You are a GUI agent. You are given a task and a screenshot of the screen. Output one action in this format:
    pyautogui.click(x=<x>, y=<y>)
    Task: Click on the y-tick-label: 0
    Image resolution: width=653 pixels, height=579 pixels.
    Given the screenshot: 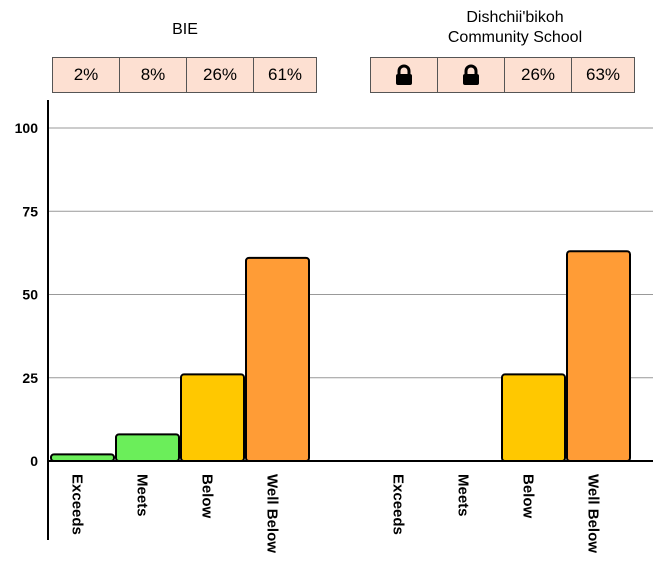 What is the action you would take?
    pyautogui.click(x=34, y=461)
    